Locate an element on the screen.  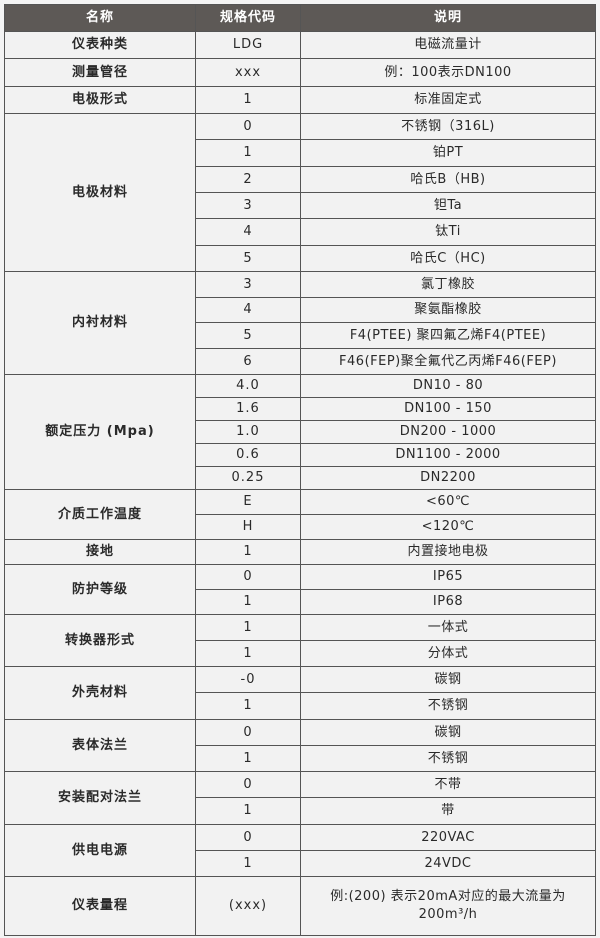
table-row: 接地 1 内置接地电极 is located at coordinates (300, 551).